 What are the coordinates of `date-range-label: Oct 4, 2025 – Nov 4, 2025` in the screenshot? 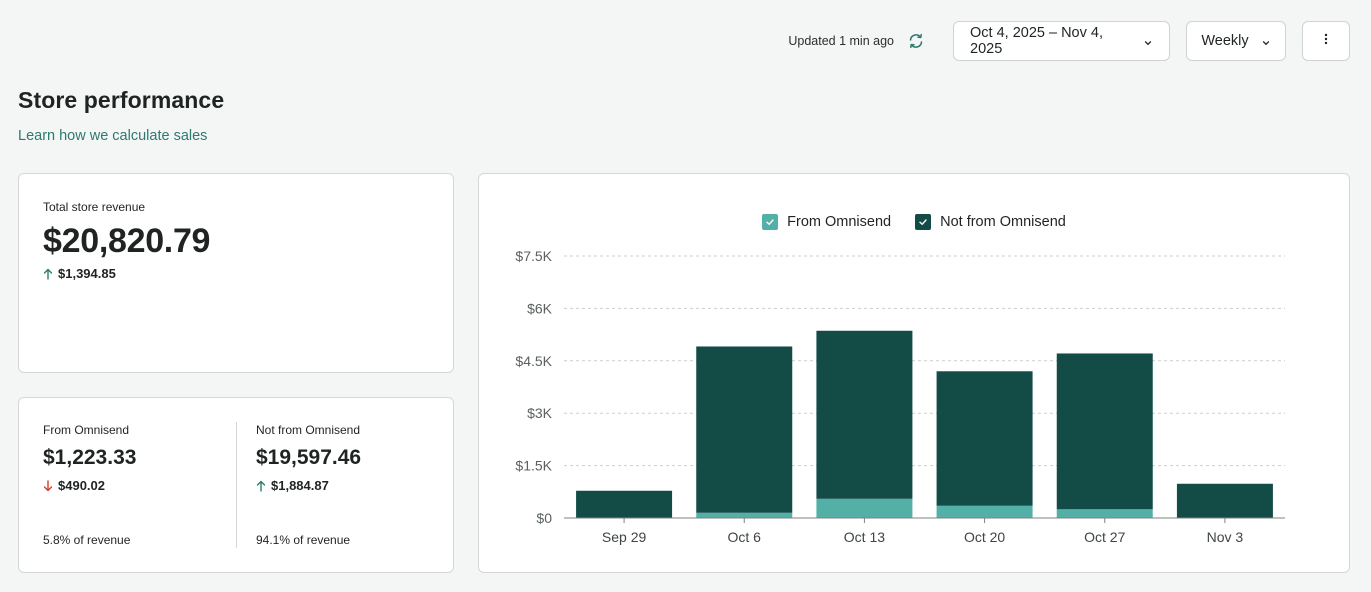 It's located at (1036, 41).